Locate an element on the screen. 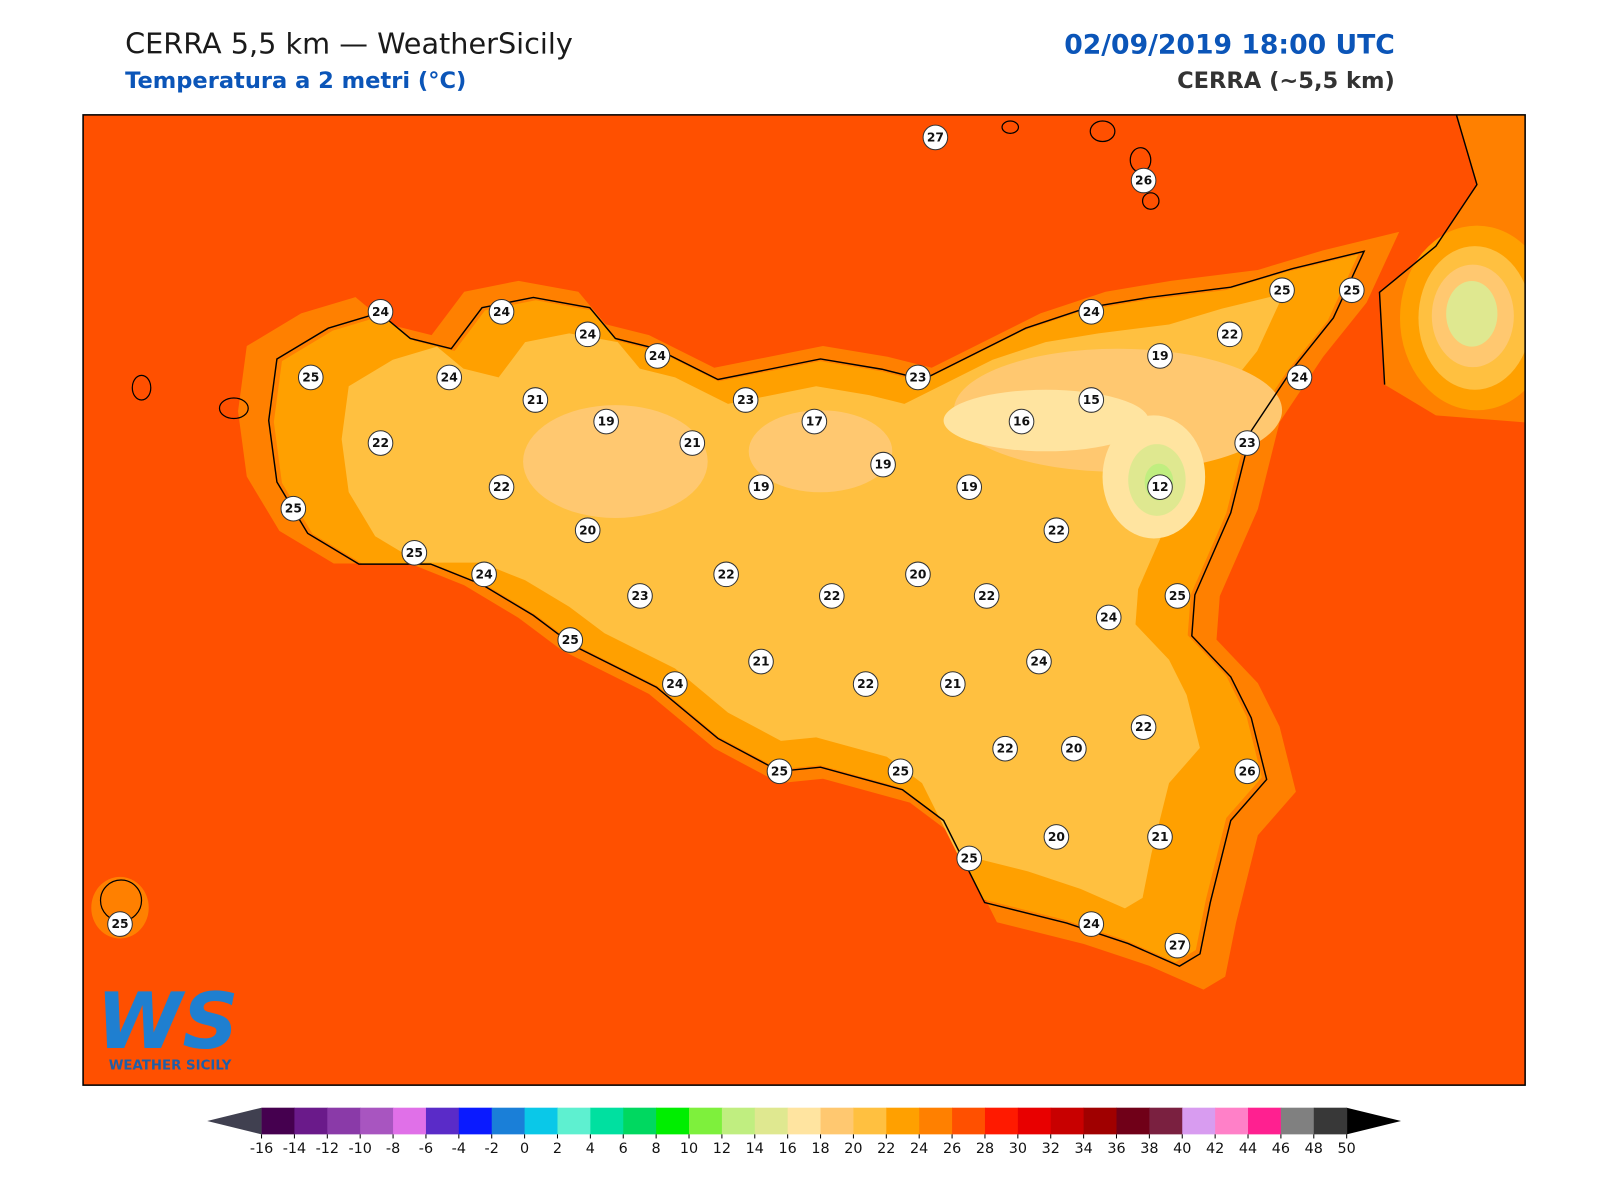  subtitle: Temperatura a 2 metri (°C) is located at coordinates (295, 81).